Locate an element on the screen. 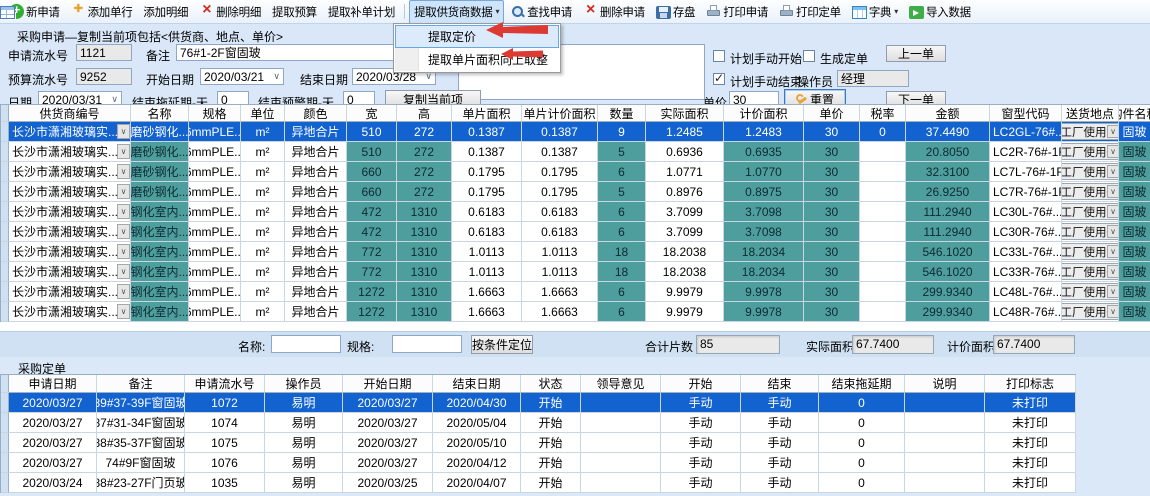 The height and width of the screenshot is (496, 1150). column-header: 备注 is located at coordinates (141, 384).